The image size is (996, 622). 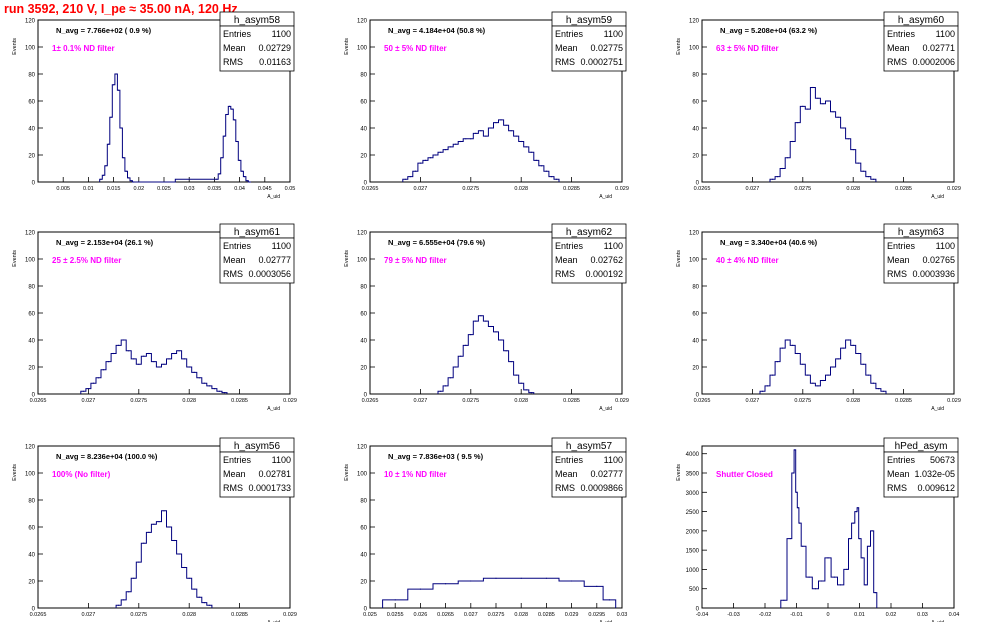 What do you see at coordinates (694, 22) in the screenshot?
I see `y-tick-label: 120` at bounding box center [694, 22].